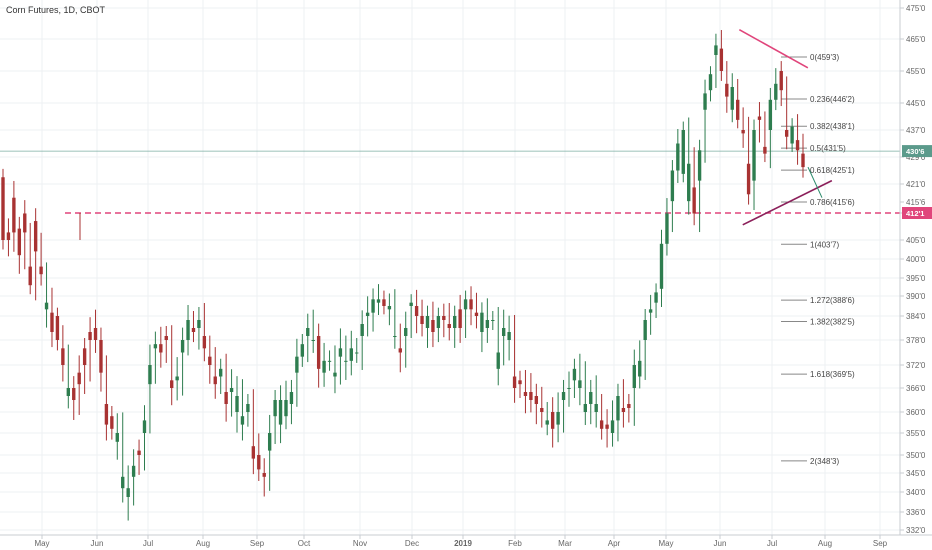 The height and width of the screenshot is (550, 932). What do you see at coordinates (880, 543) in the screenshot?
I see `x-tick-label: Sep` at bounding box center [880, 543].